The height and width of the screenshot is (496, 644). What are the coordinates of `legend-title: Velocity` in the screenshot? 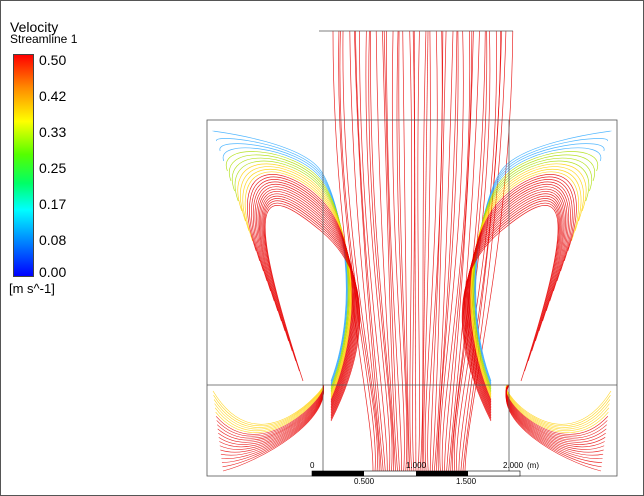 It's located at (34, 27).